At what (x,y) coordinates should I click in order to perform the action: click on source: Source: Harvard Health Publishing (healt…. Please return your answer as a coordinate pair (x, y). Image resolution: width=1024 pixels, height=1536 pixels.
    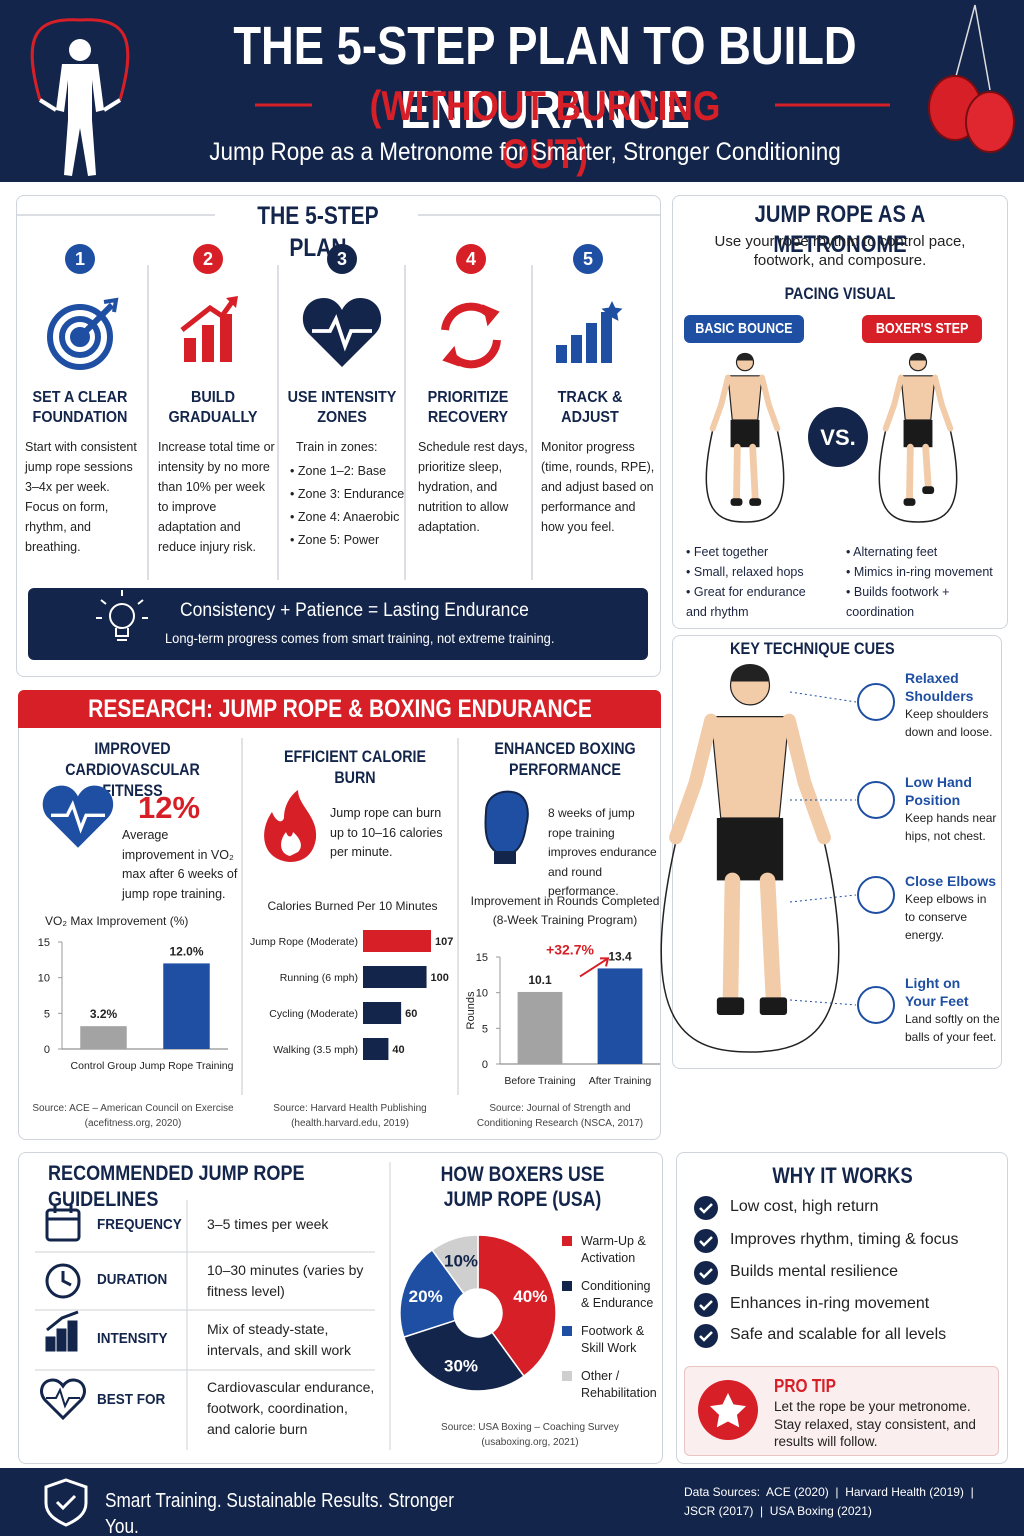
    Looking at the image, I should click on (350, 1116).